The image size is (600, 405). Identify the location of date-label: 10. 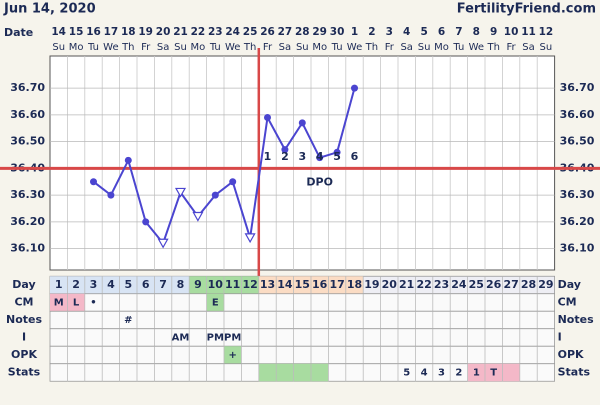
(511, 32).